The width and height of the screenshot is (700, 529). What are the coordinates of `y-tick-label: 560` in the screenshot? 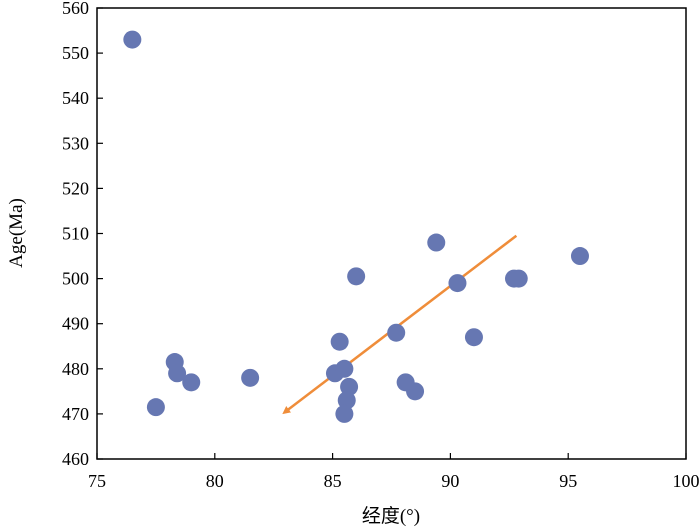 It's located at (75, 9).